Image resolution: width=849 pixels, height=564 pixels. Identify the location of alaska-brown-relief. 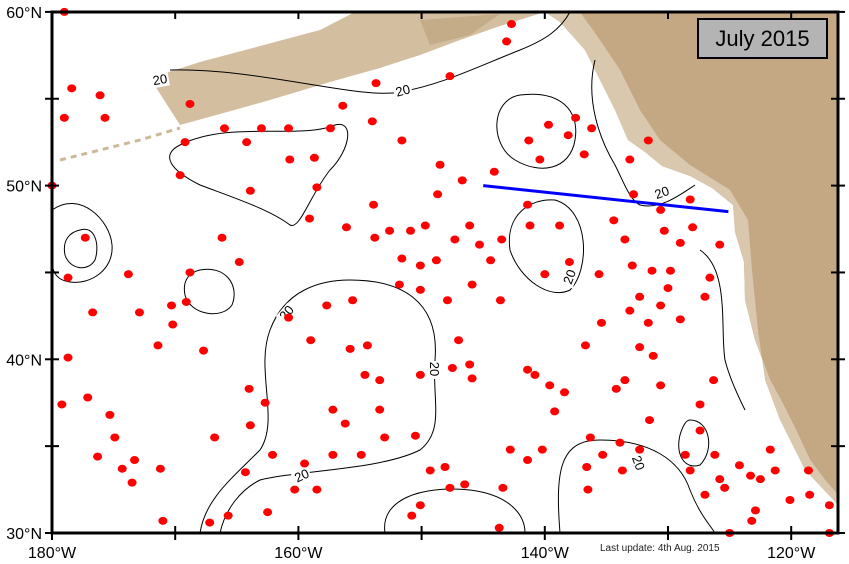
(460, 29).